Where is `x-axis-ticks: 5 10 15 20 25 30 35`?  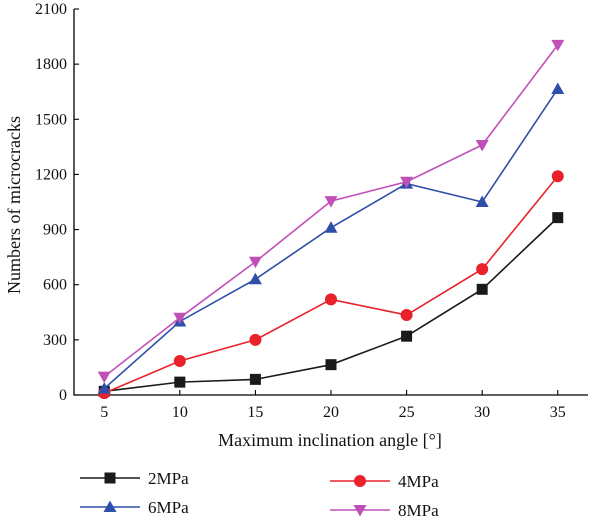 x-axis-ticks: 5 10 15 20 25 30 35 is located at coordinates (333, 405).